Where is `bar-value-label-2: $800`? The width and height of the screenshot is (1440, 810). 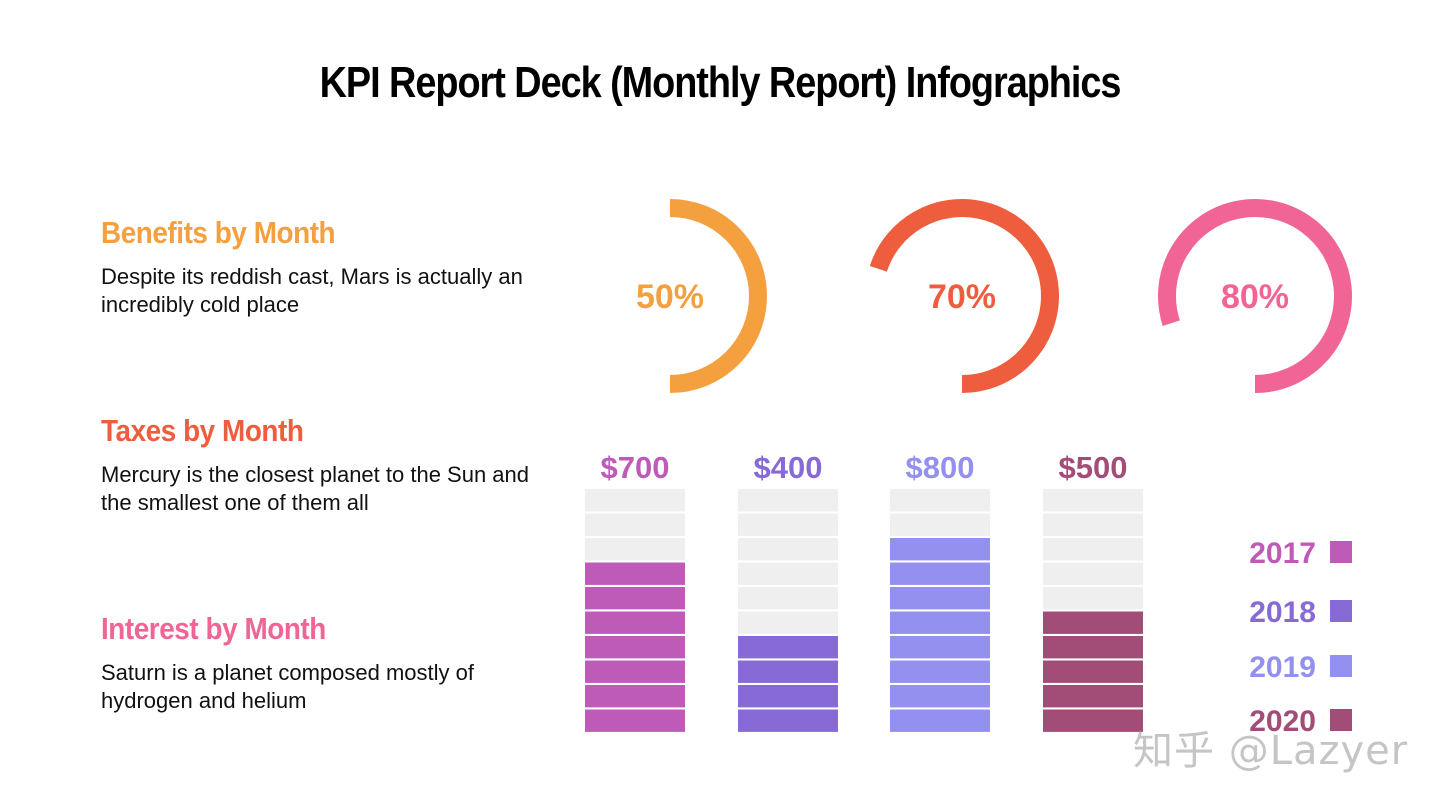 bar-value-label-2: $800 is located at coordinates (940, 467).